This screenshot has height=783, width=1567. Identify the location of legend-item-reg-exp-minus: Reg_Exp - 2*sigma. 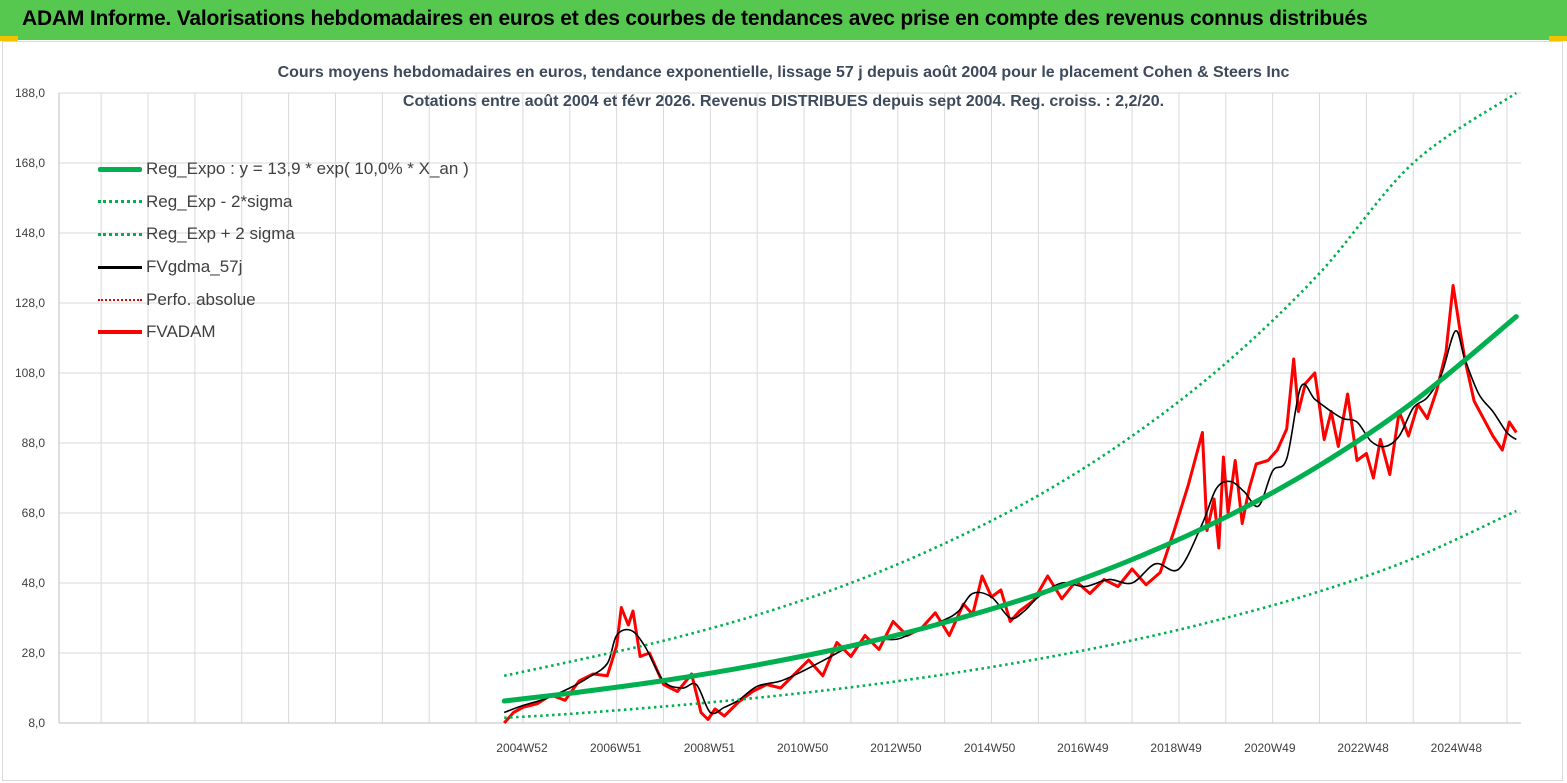
(283, 202).